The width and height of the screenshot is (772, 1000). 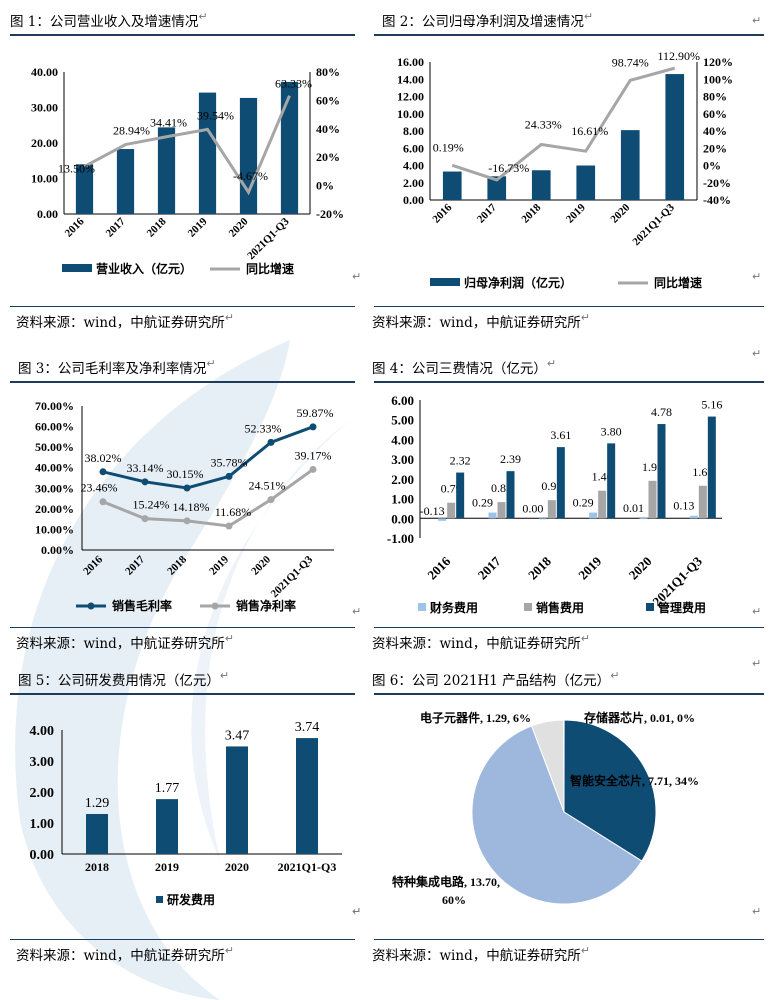 What do you see at coordinates (250, 176) in the screenshot?
I see `data-label: -4.67%` at bounding box center [250, 176].